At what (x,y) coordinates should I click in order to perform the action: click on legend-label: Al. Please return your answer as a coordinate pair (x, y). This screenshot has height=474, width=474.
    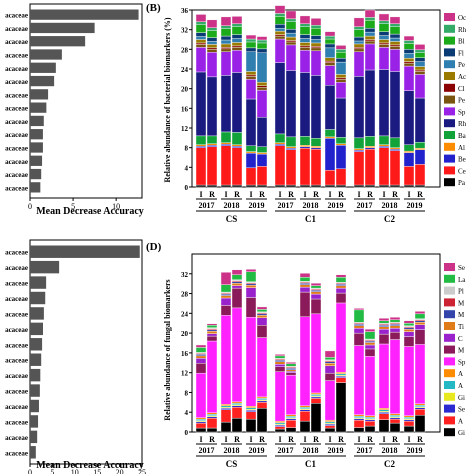
    Looking at the image, I should click on (461, 148).